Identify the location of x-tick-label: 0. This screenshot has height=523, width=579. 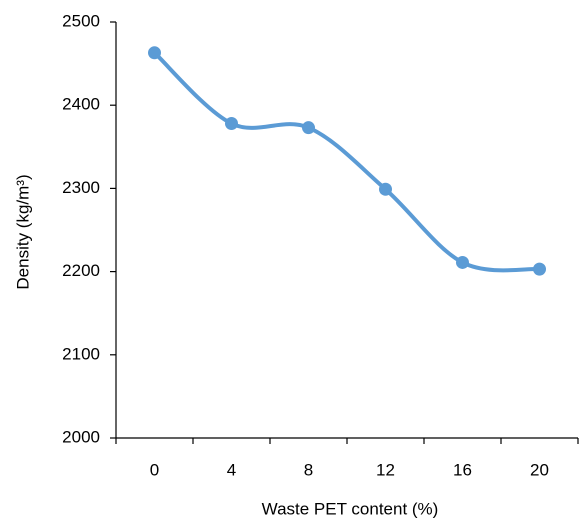
(154, 469).